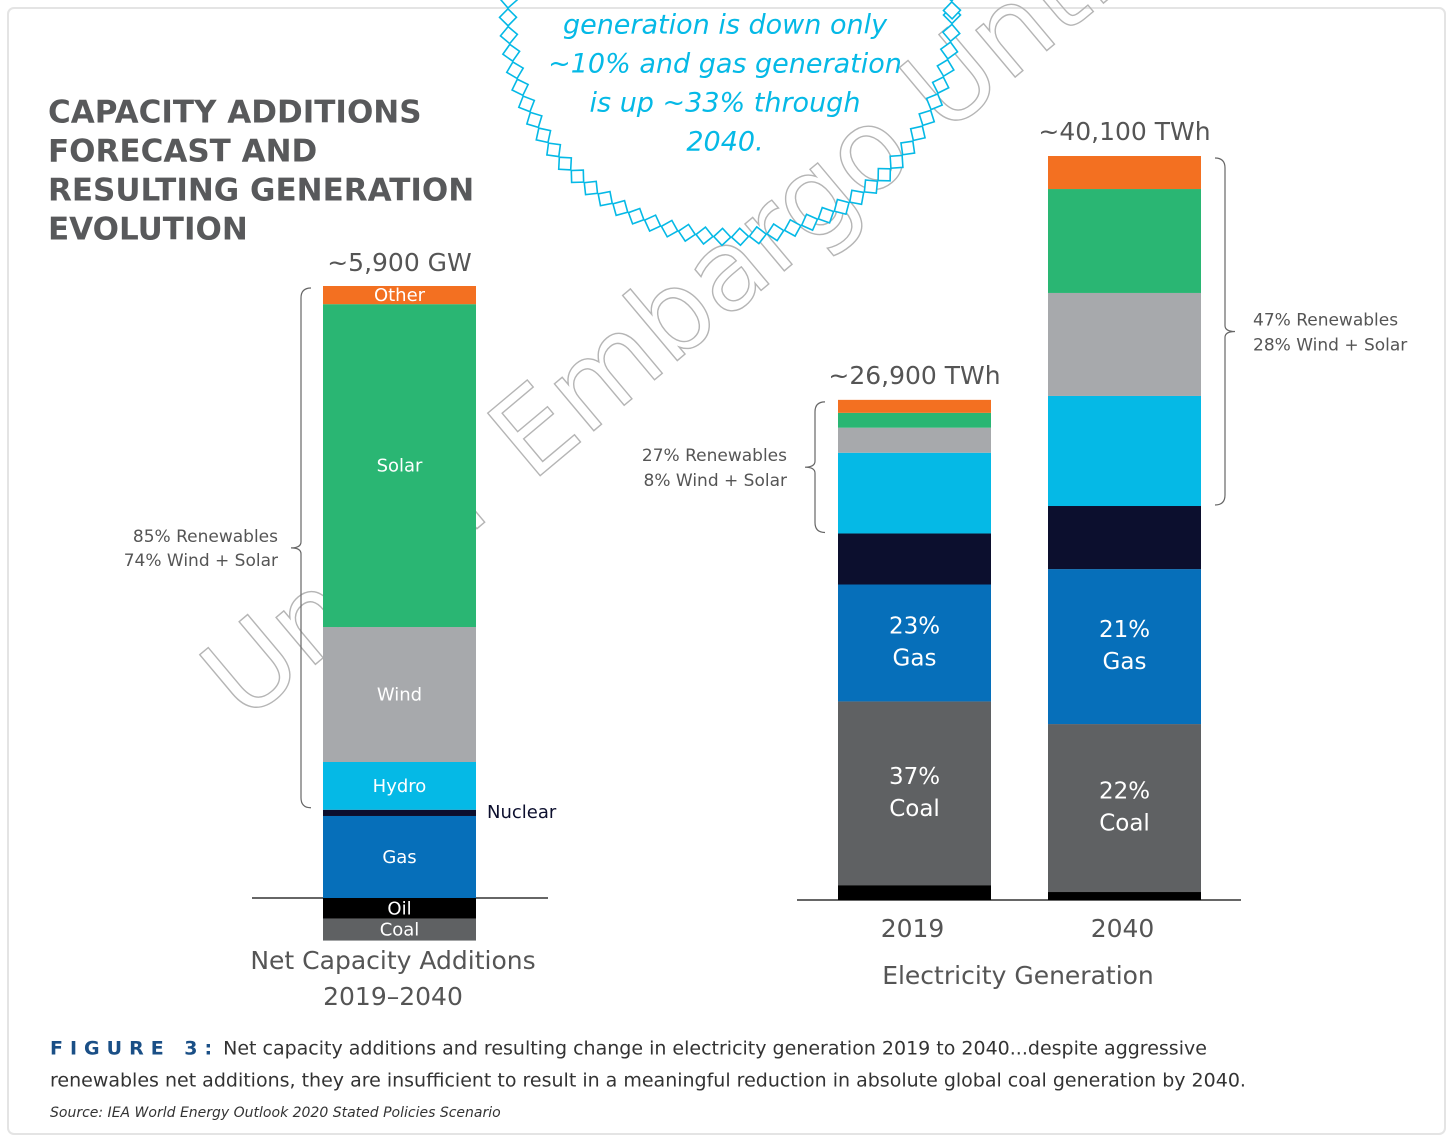 The height and width of the screenshot is (1142, 1453). I want to click on bracket-label: 85% Renewables, so click(205, 537).